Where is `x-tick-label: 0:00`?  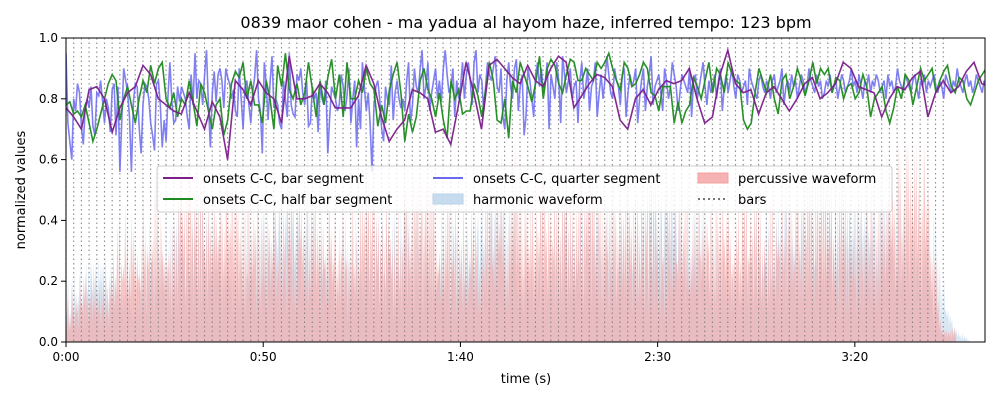
x-tick-label: 0:00 is located at coordinates (66, 357).